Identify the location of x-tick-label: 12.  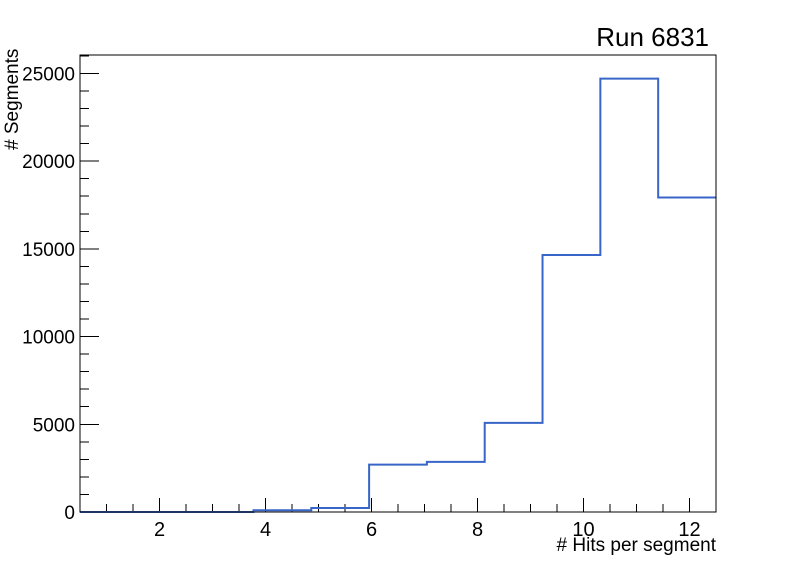
(689, 530).